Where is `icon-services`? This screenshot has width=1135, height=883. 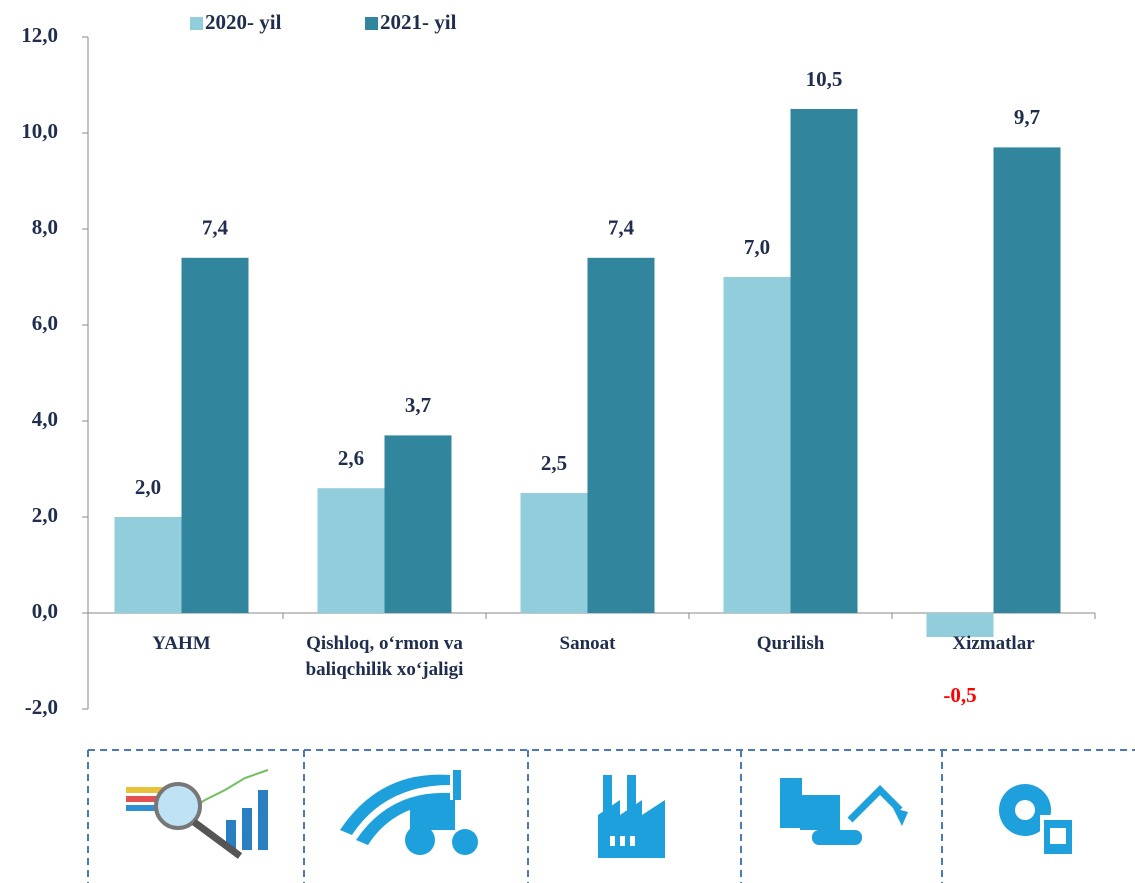 icon-services is located at coordinates (1035, 819).